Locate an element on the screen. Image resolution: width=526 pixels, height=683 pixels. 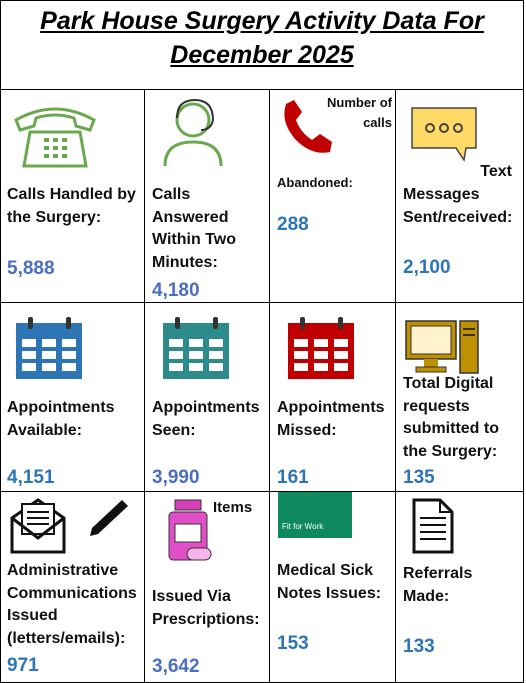
label: Messages Sent/received: is located at coordinates (458, 206).